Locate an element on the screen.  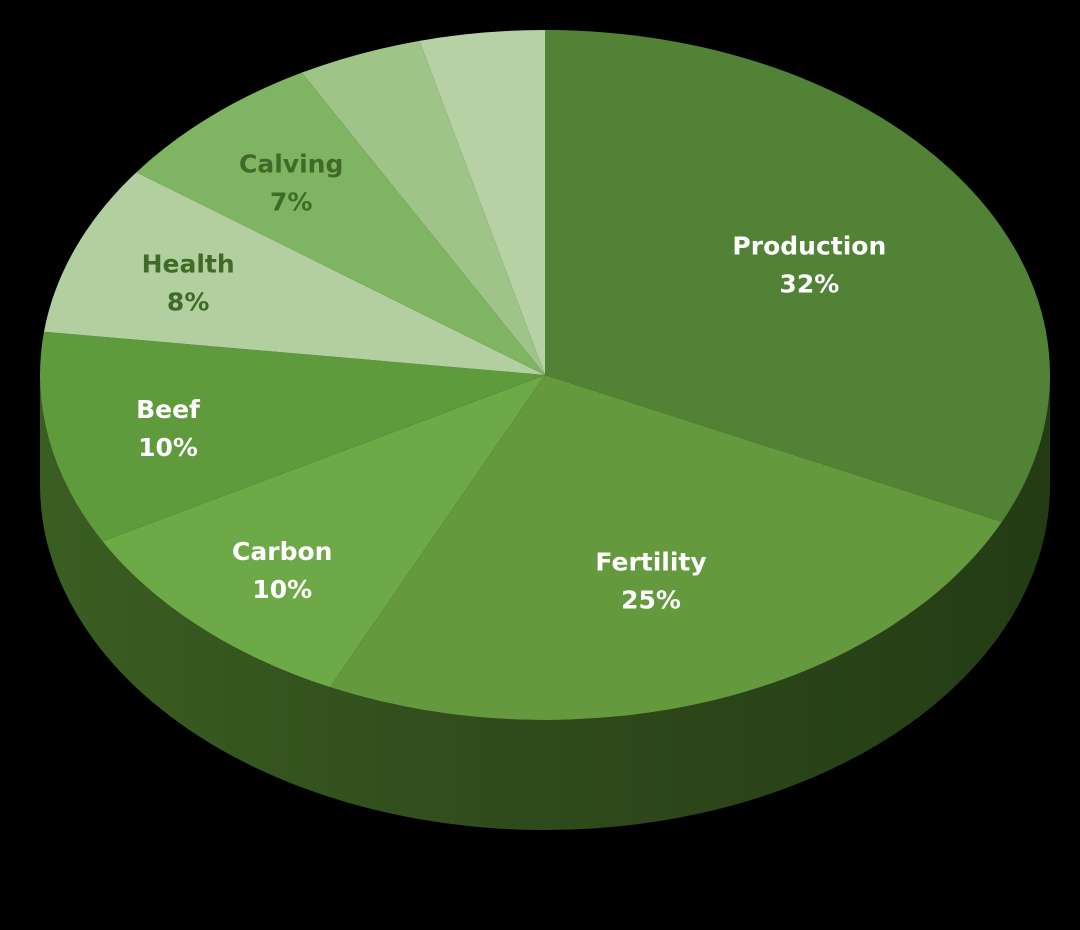
slice-label-health: Health 8% is located at coordinates (188, 282).